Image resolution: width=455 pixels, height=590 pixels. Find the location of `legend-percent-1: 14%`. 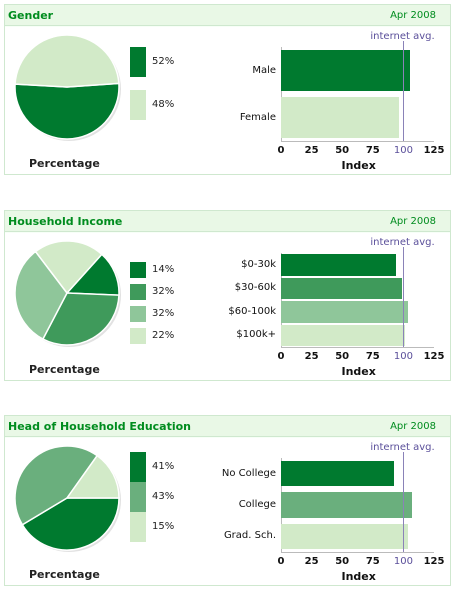

legend-percent-1: 14% is located at coordinates (163, 269).